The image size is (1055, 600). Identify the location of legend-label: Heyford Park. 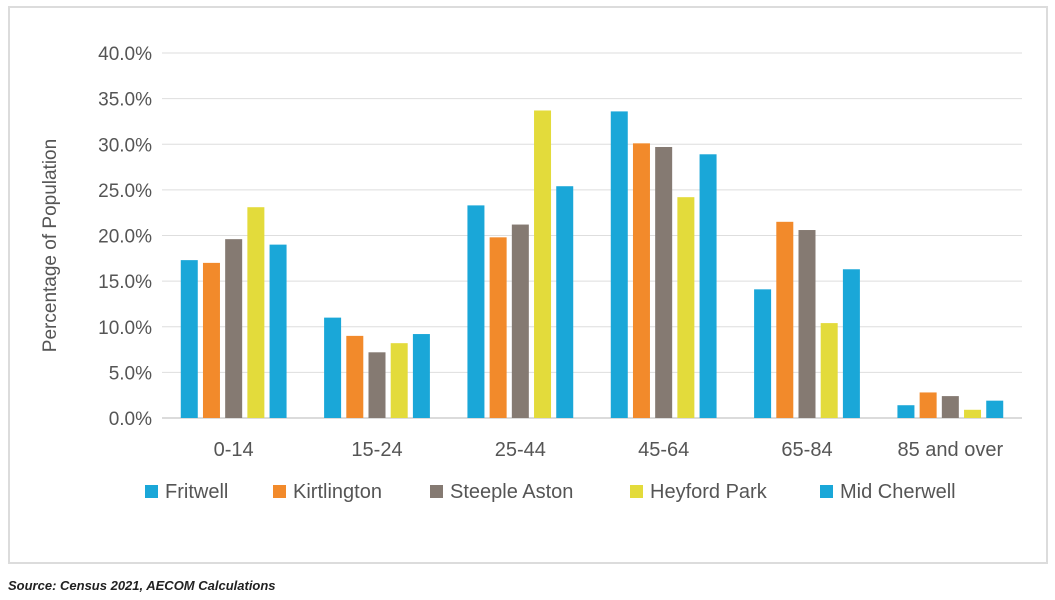
(709, 492).